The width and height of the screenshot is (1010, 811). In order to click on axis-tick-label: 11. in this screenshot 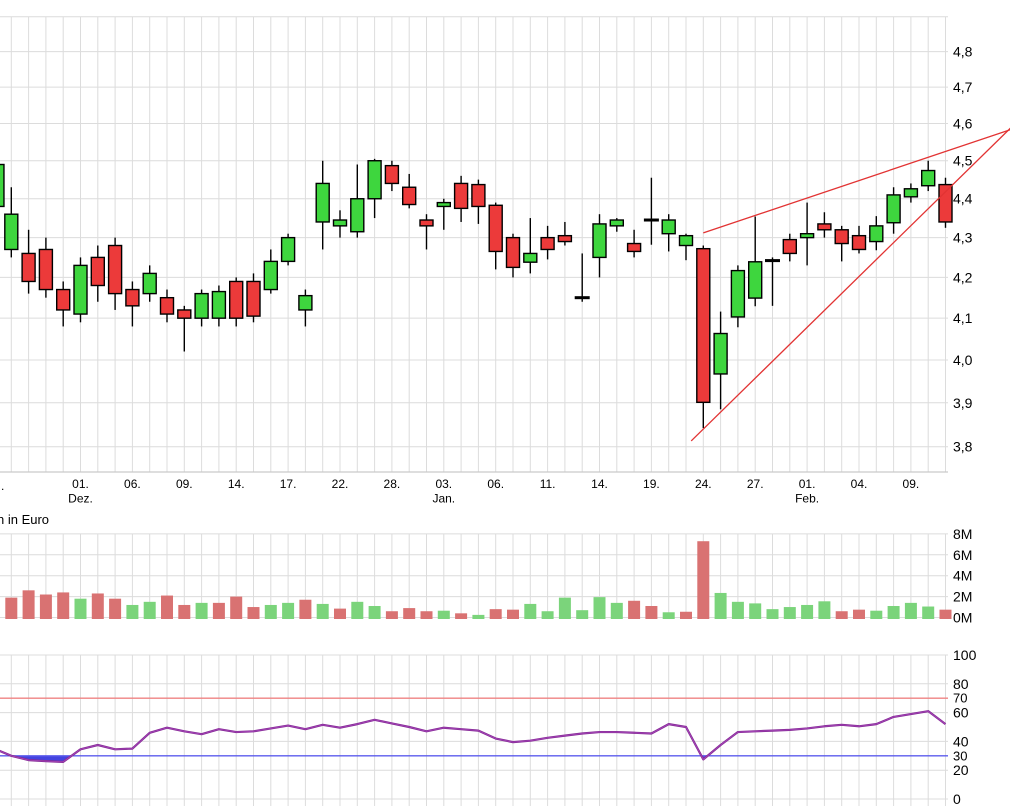, I will do `click(548, 484)`.